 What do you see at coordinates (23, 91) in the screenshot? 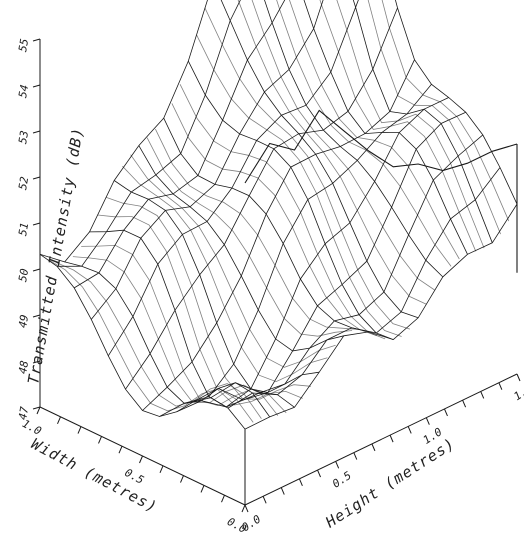
I see `z-tick-label: 54` at bounding box center [23, 91].